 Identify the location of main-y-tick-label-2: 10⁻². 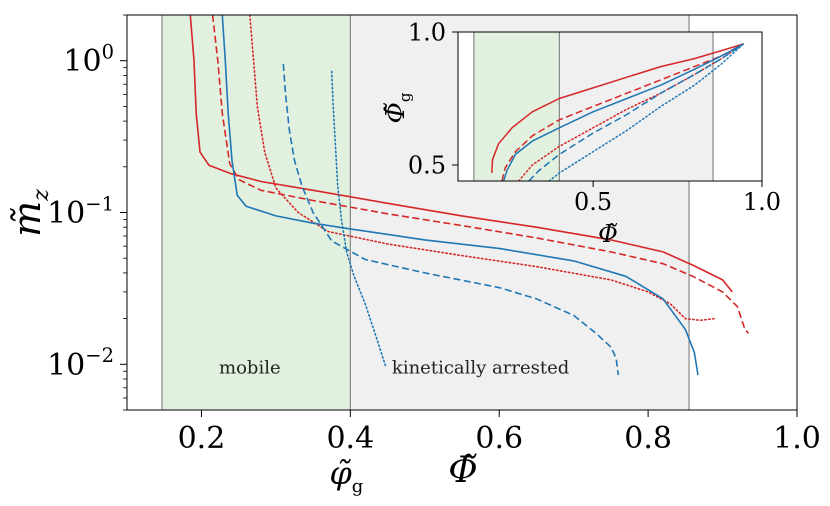
(80, 363).